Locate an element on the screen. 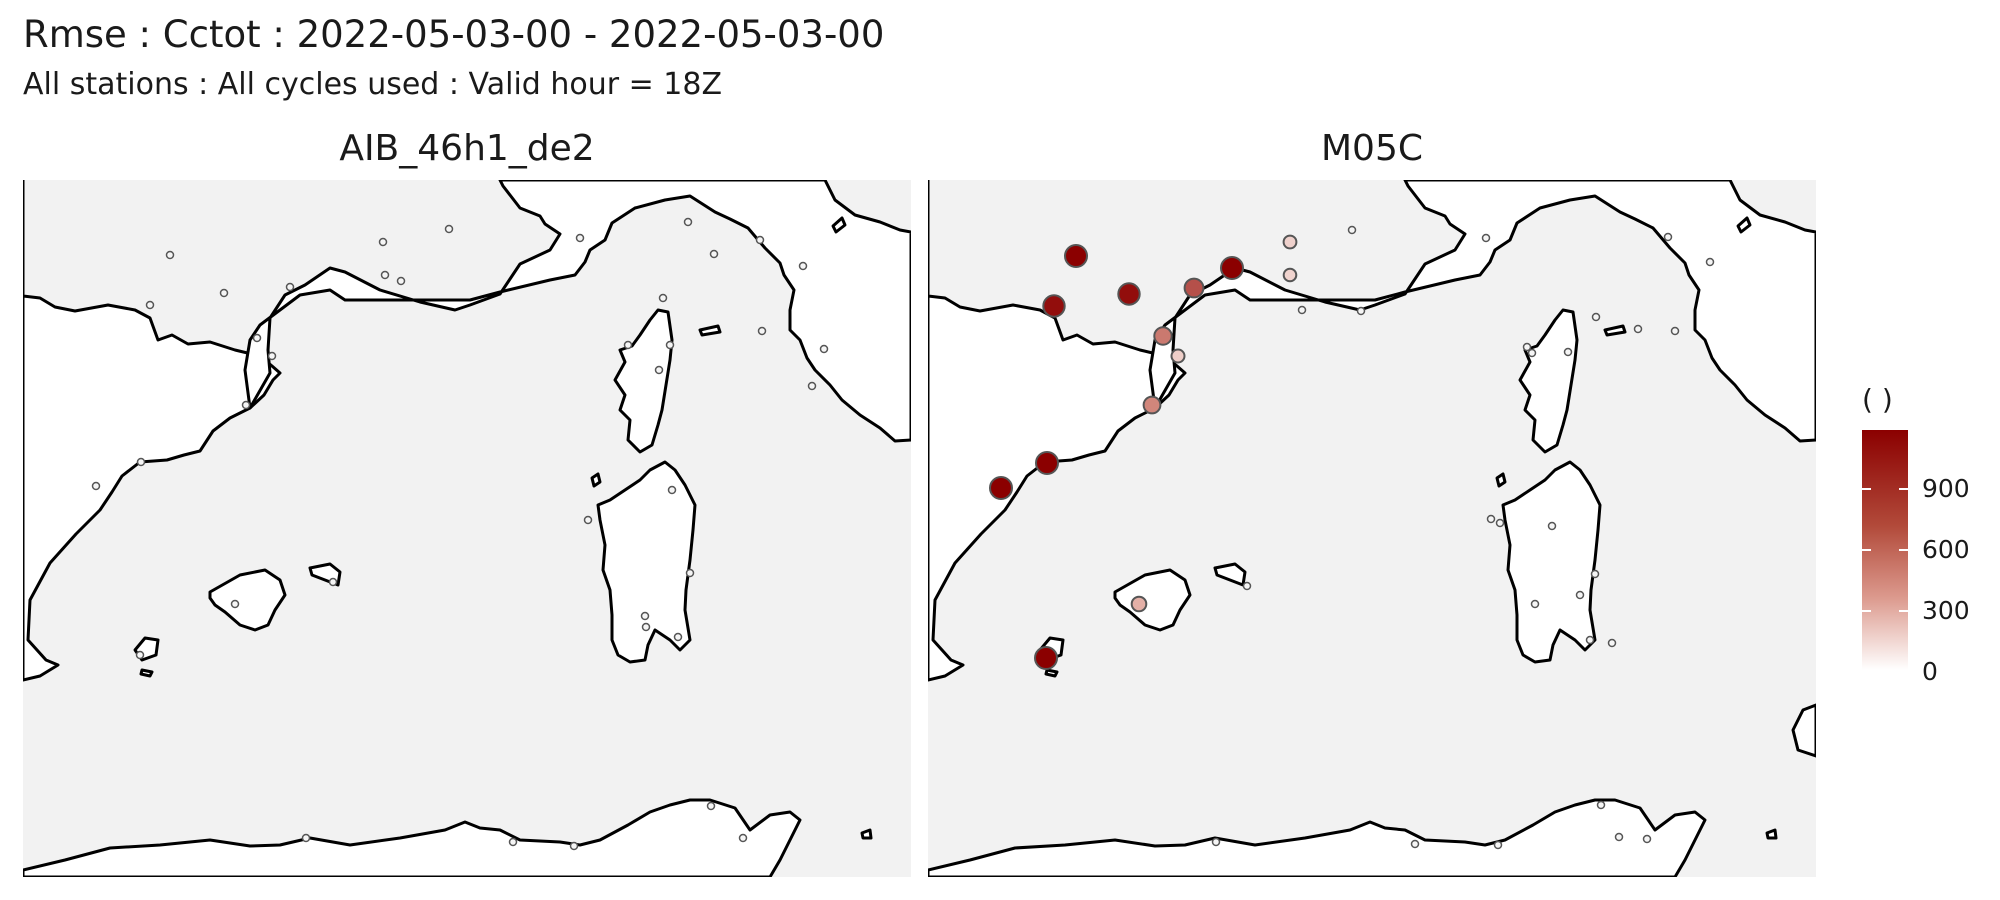  land-tunisia-edge is located at coordinates (1803, 730).